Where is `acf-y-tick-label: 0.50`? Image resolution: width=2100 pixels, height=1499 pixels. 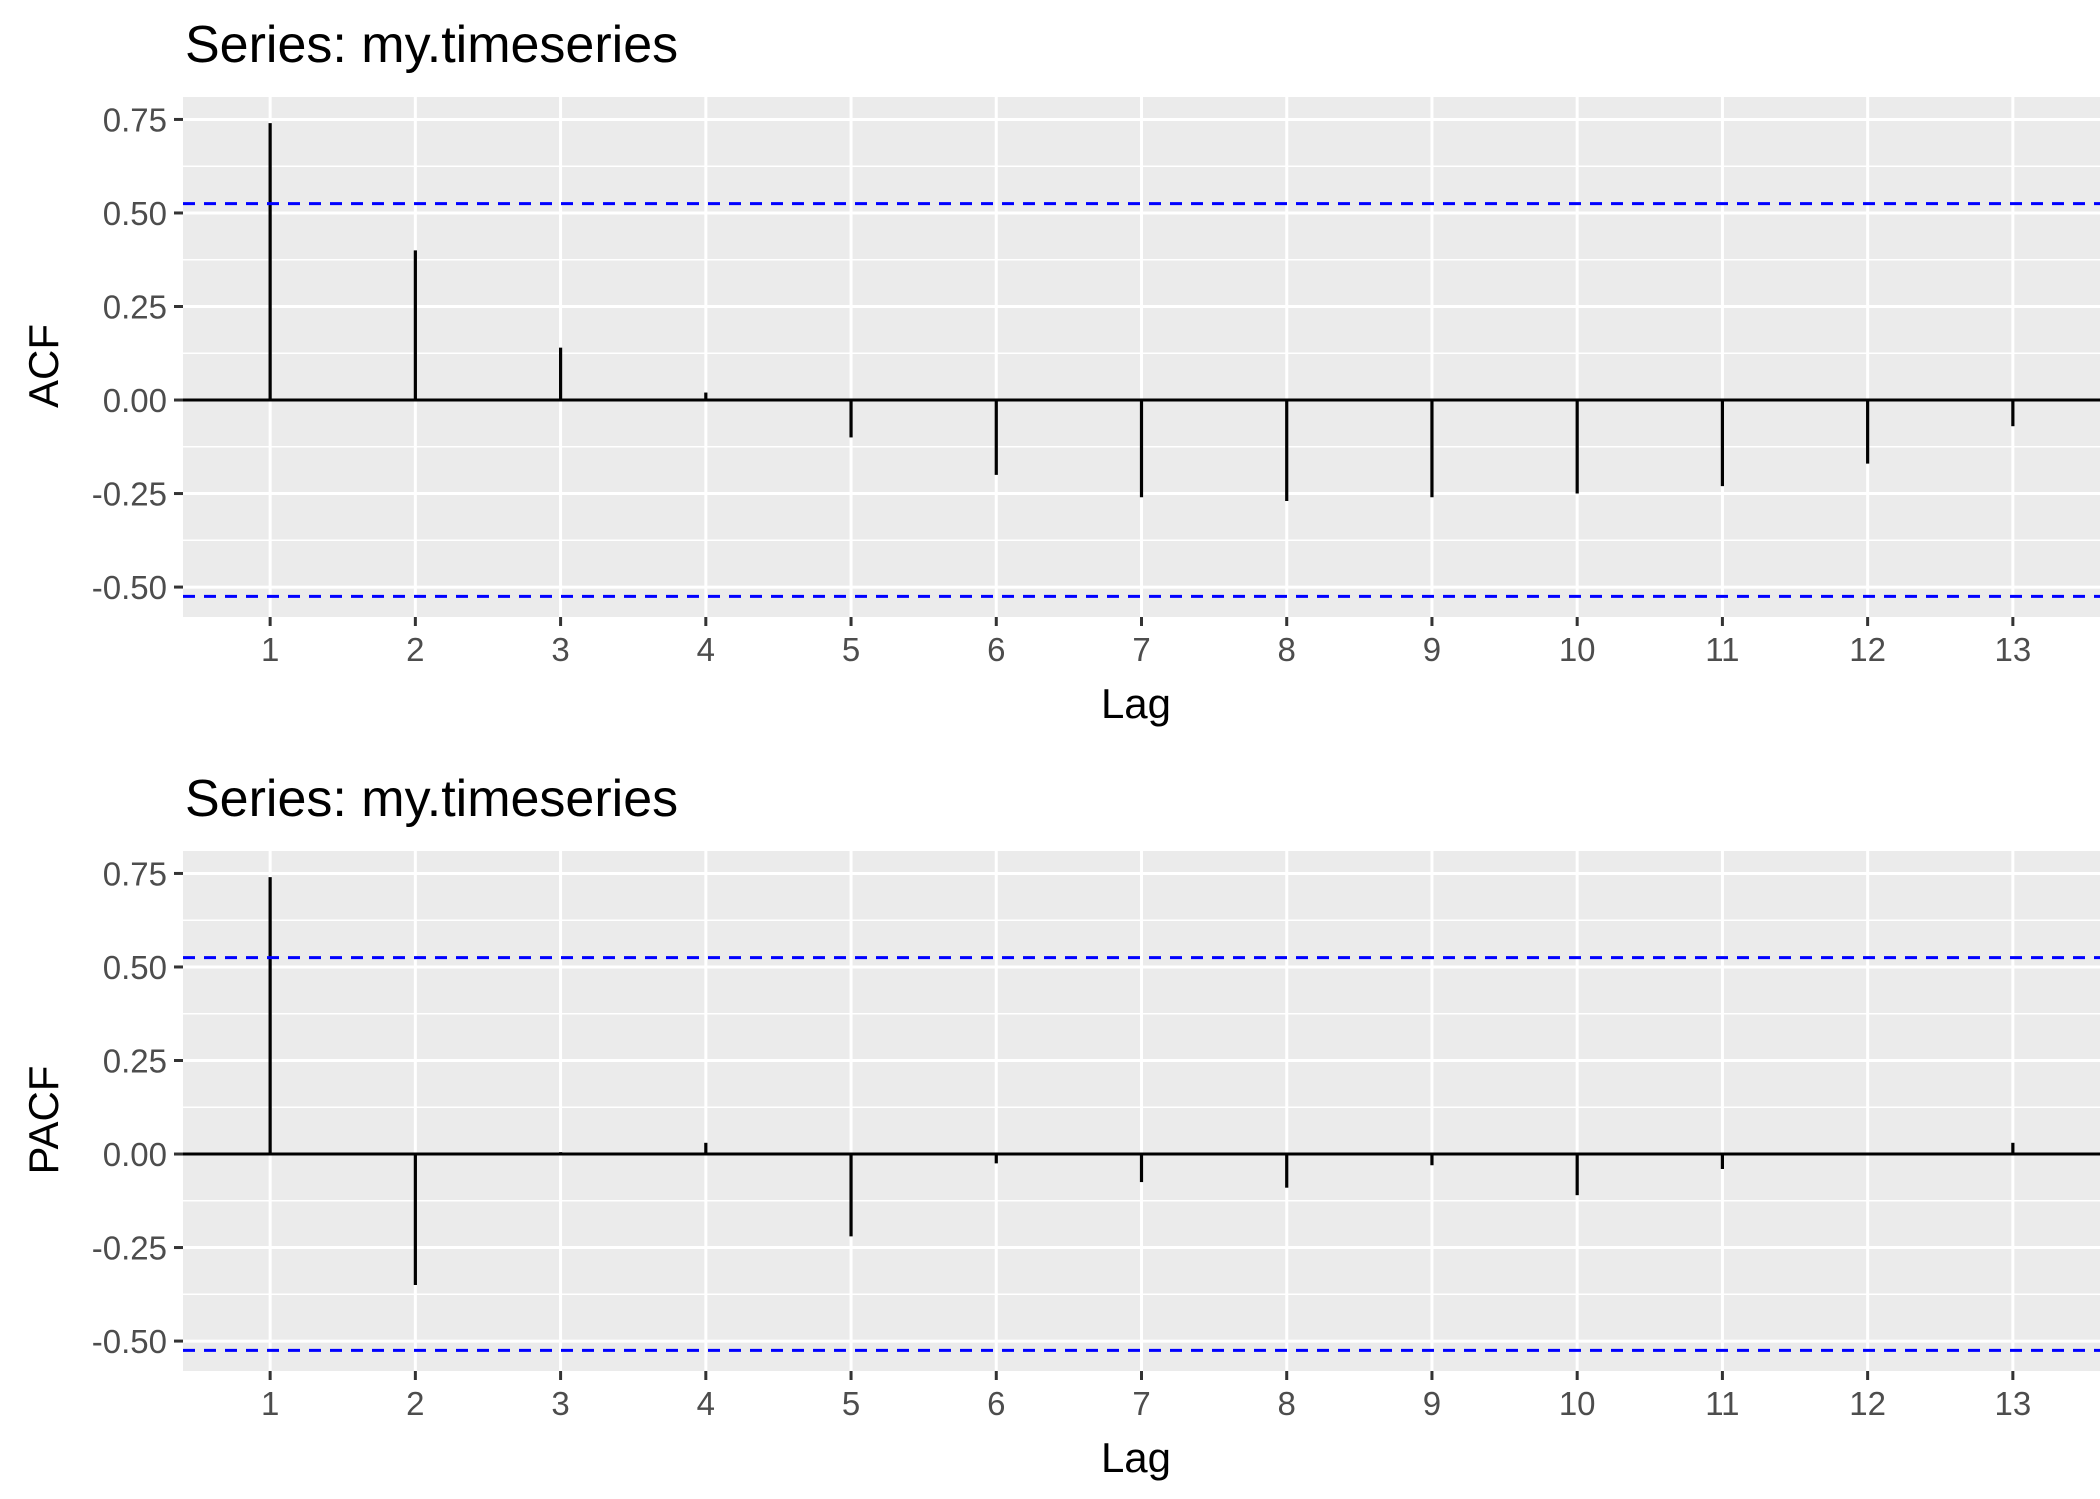 acf-y-tick-label: 0.50 is located at coordinates (135, 213).